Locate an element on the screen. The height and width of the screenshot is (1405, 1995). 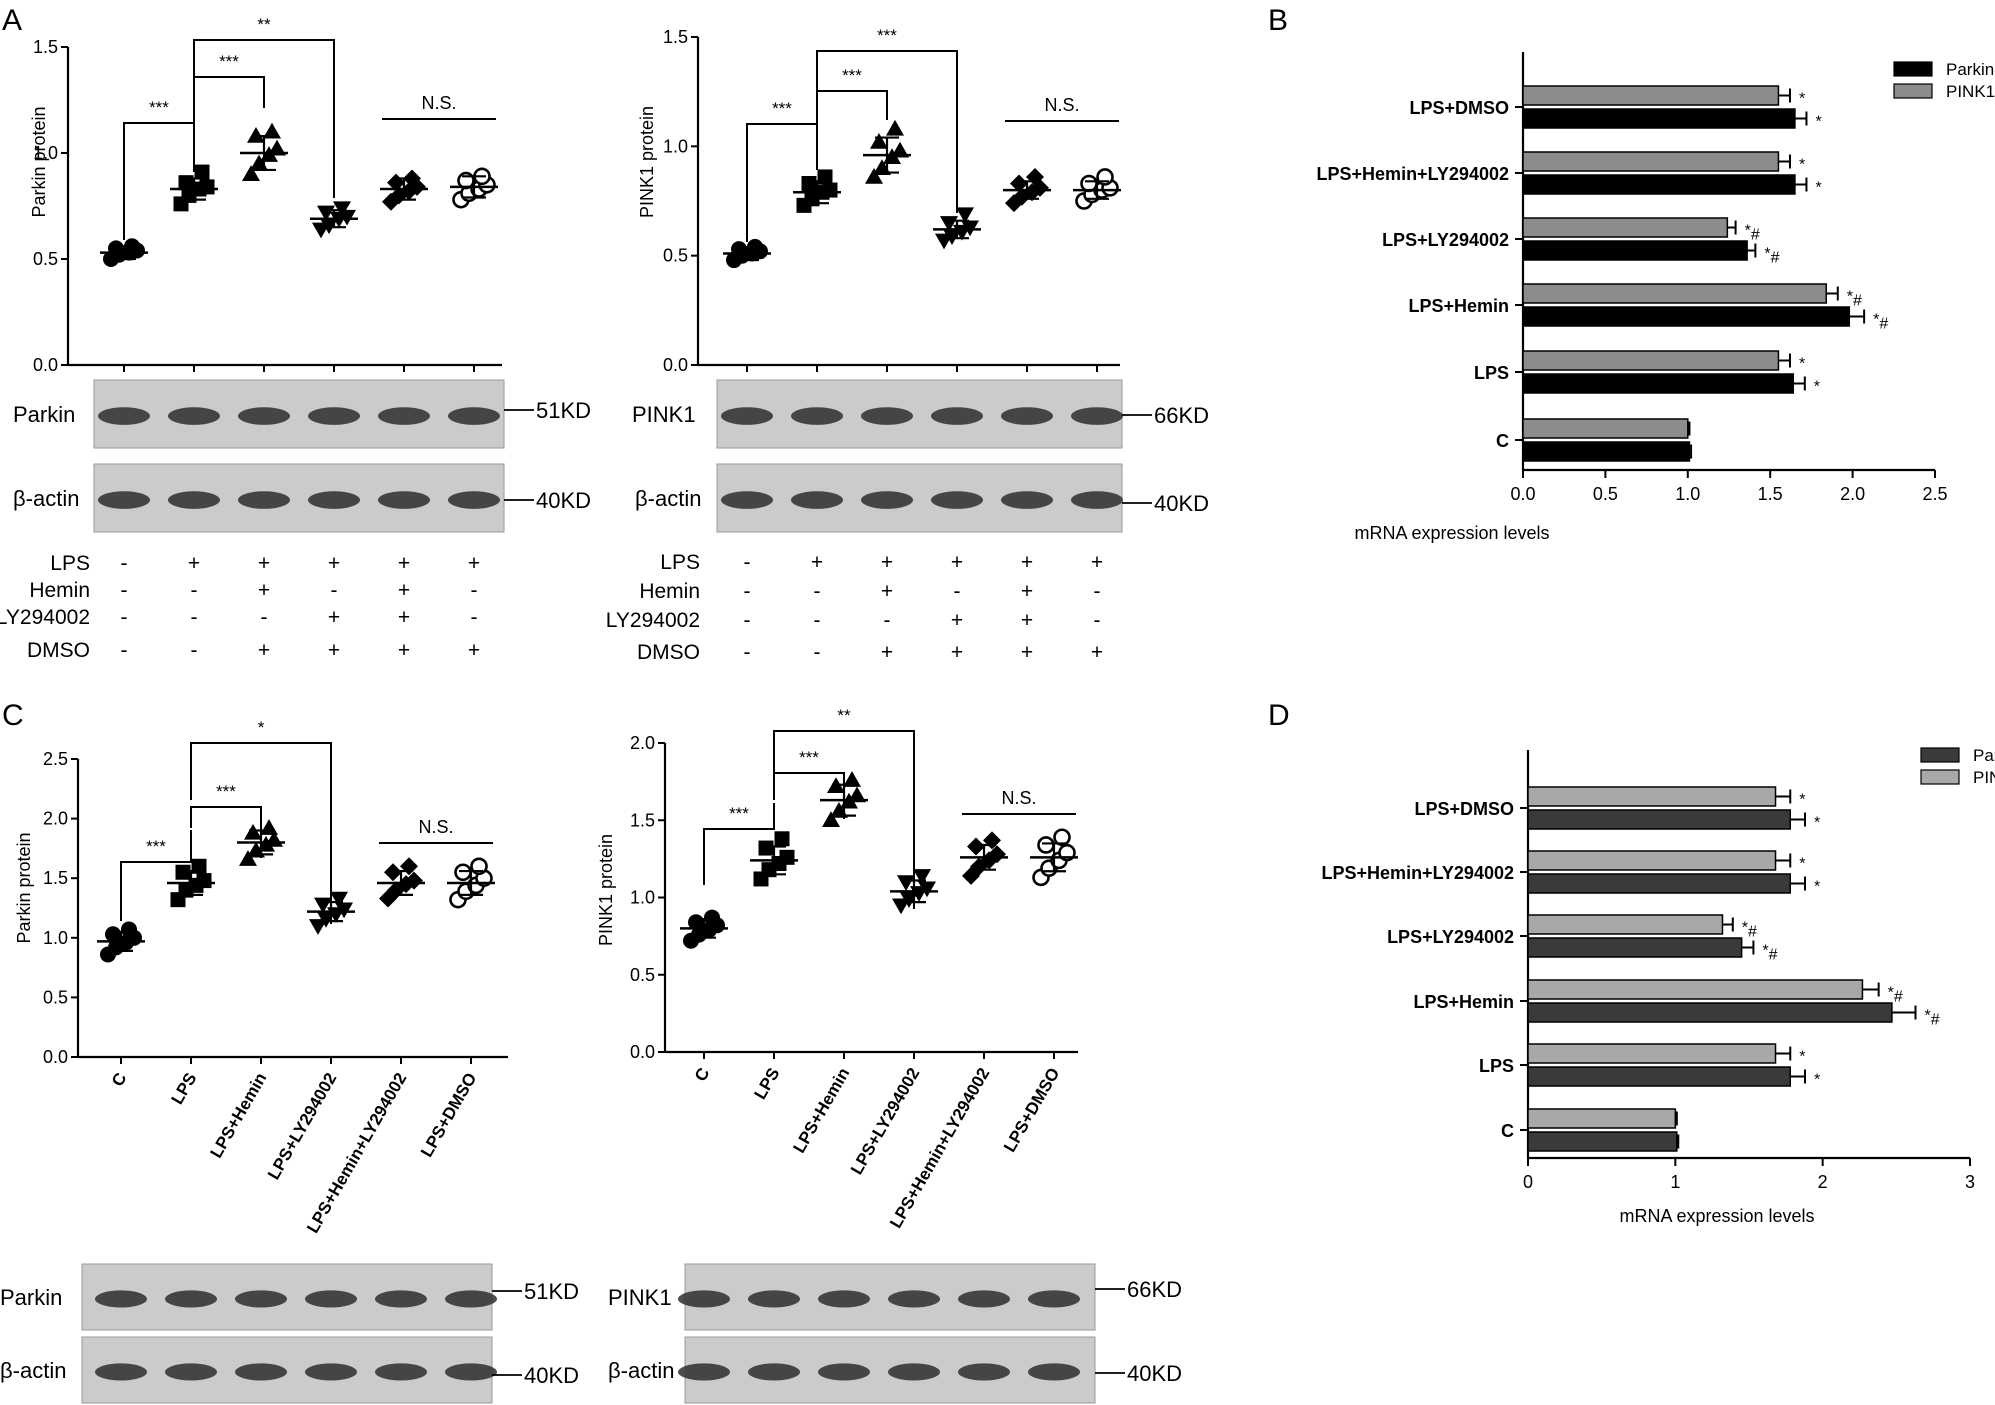
significance-mark: *# is located at coordinates (1769, 953).